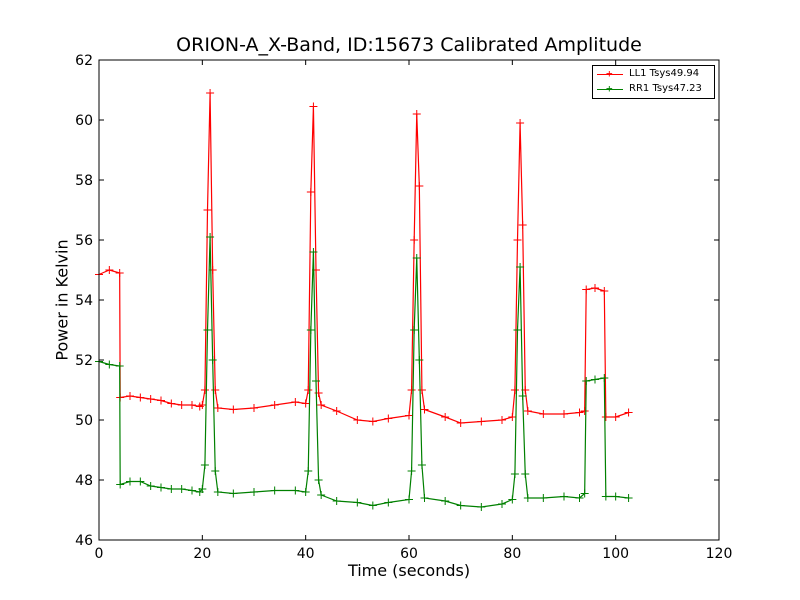 The height and width of the screenshot is (600, 800). I want to click on x-tick-label: 100, so click(615, 554).